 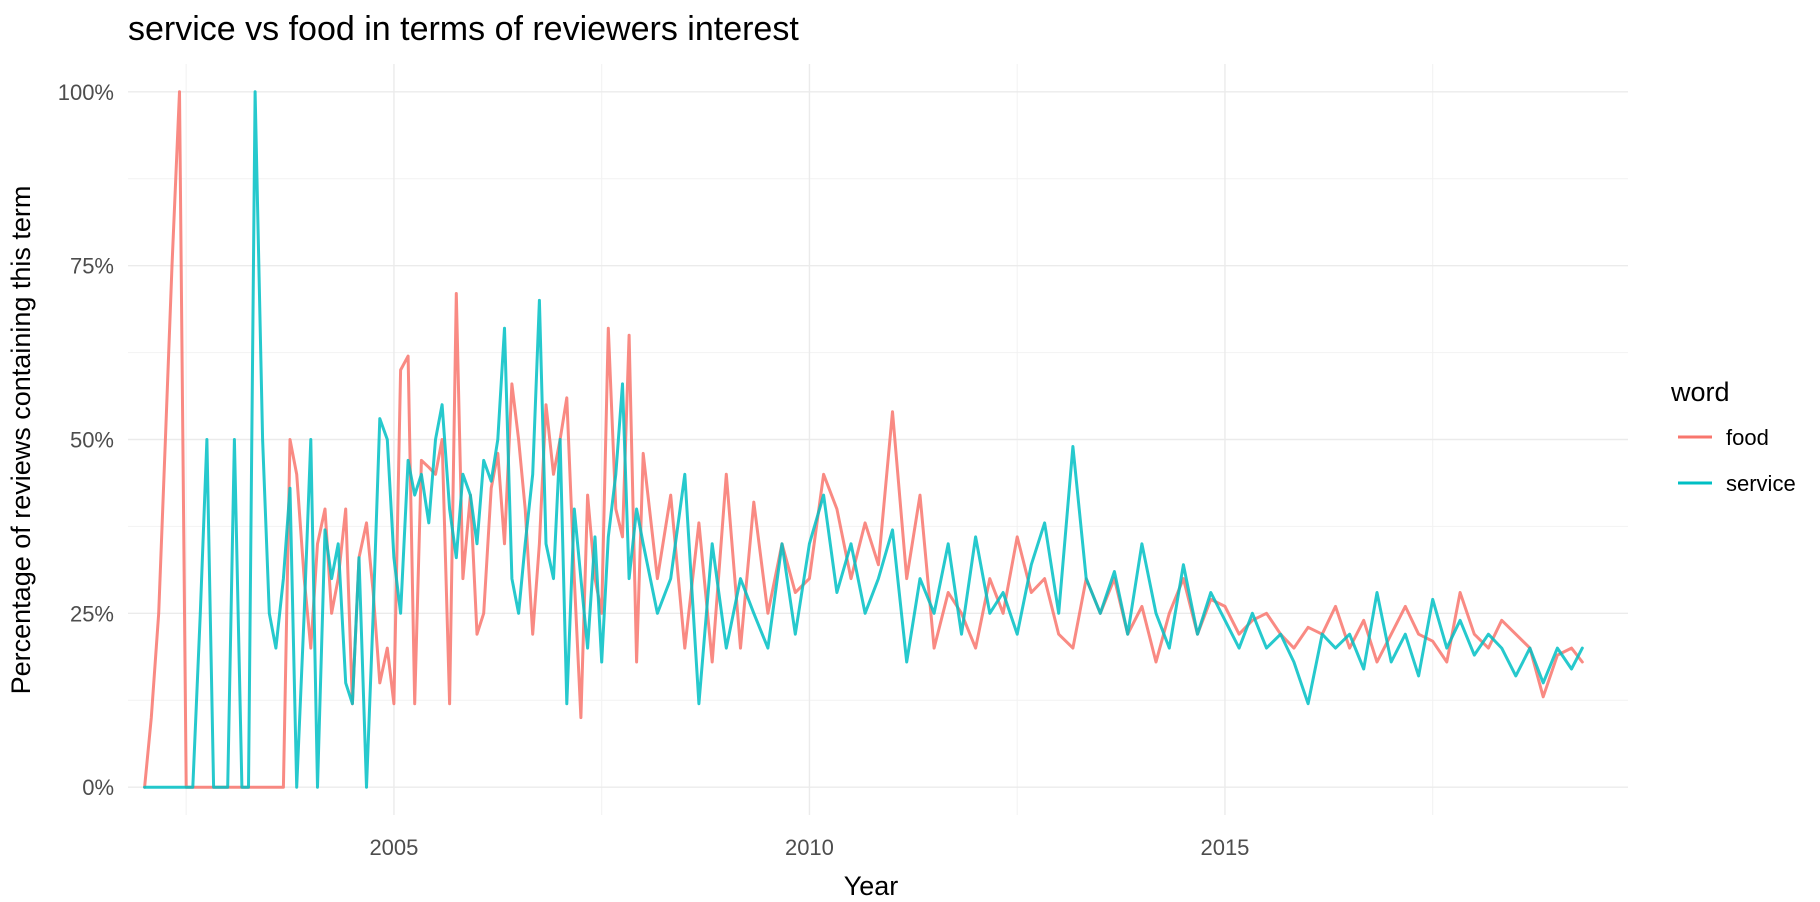 What do you see at coordinates (1700, 392) in the screenshot?
I see `legend-title: word` at bounding box center [1700, 392].